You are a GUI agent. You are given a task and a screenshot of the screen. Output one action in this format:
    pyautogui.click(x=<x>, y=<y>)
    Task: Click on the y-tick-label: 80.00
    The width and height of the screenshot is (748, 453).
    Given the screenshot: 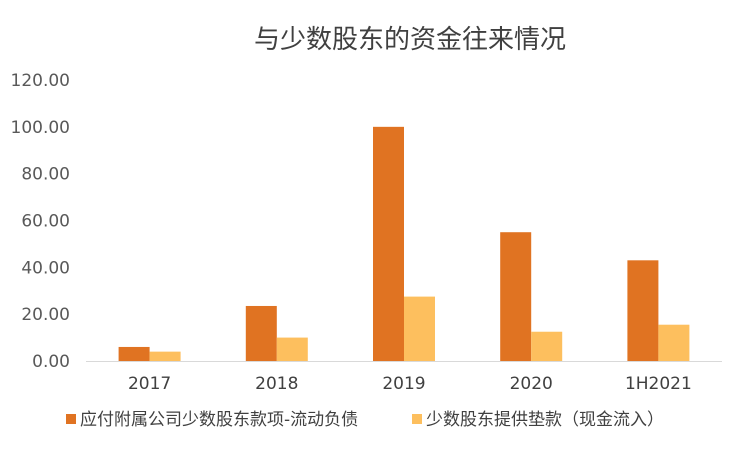 What is the action you would take?
    pyautogui.click(x=45, y=175)
    